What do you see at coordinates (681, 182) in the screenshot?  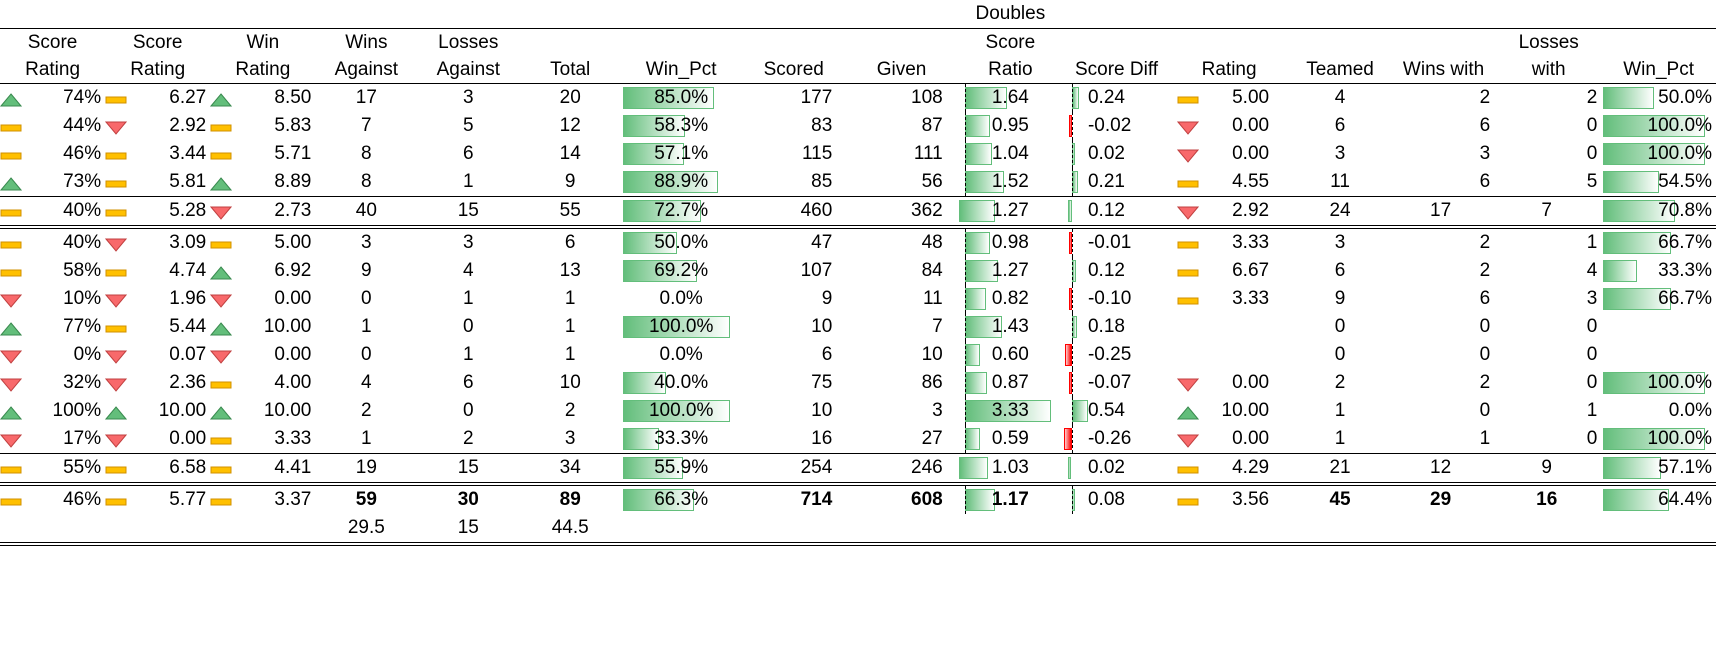 I see `bar-wrap: 88.9%` at bounding box center [681, 182].